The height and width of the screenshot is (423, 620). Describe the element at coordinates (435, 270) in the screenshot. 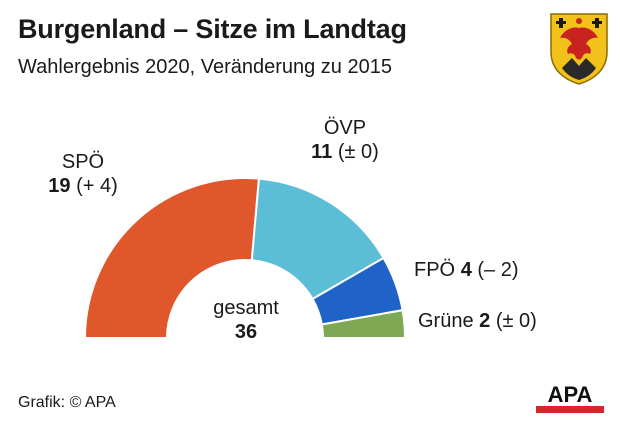

I see `label-fpo-party: FPÖ` at that location.